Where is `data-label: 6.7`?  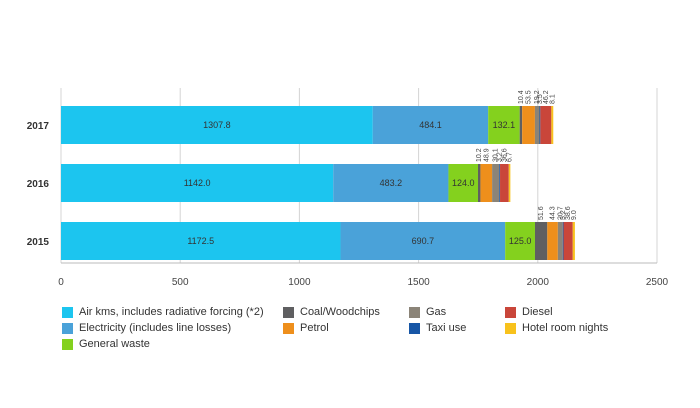 data-label: 6.7 is located at coordinates (510, 157).